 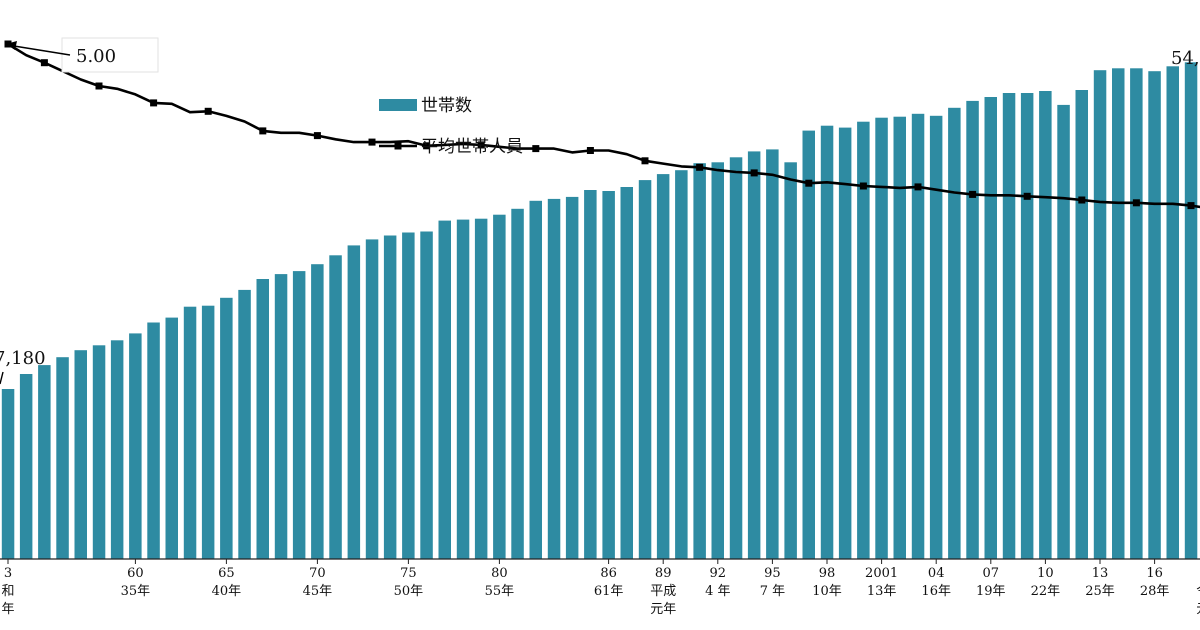 I want to click on x-tick-label-12-0: 65, so click(x=226, y=573).